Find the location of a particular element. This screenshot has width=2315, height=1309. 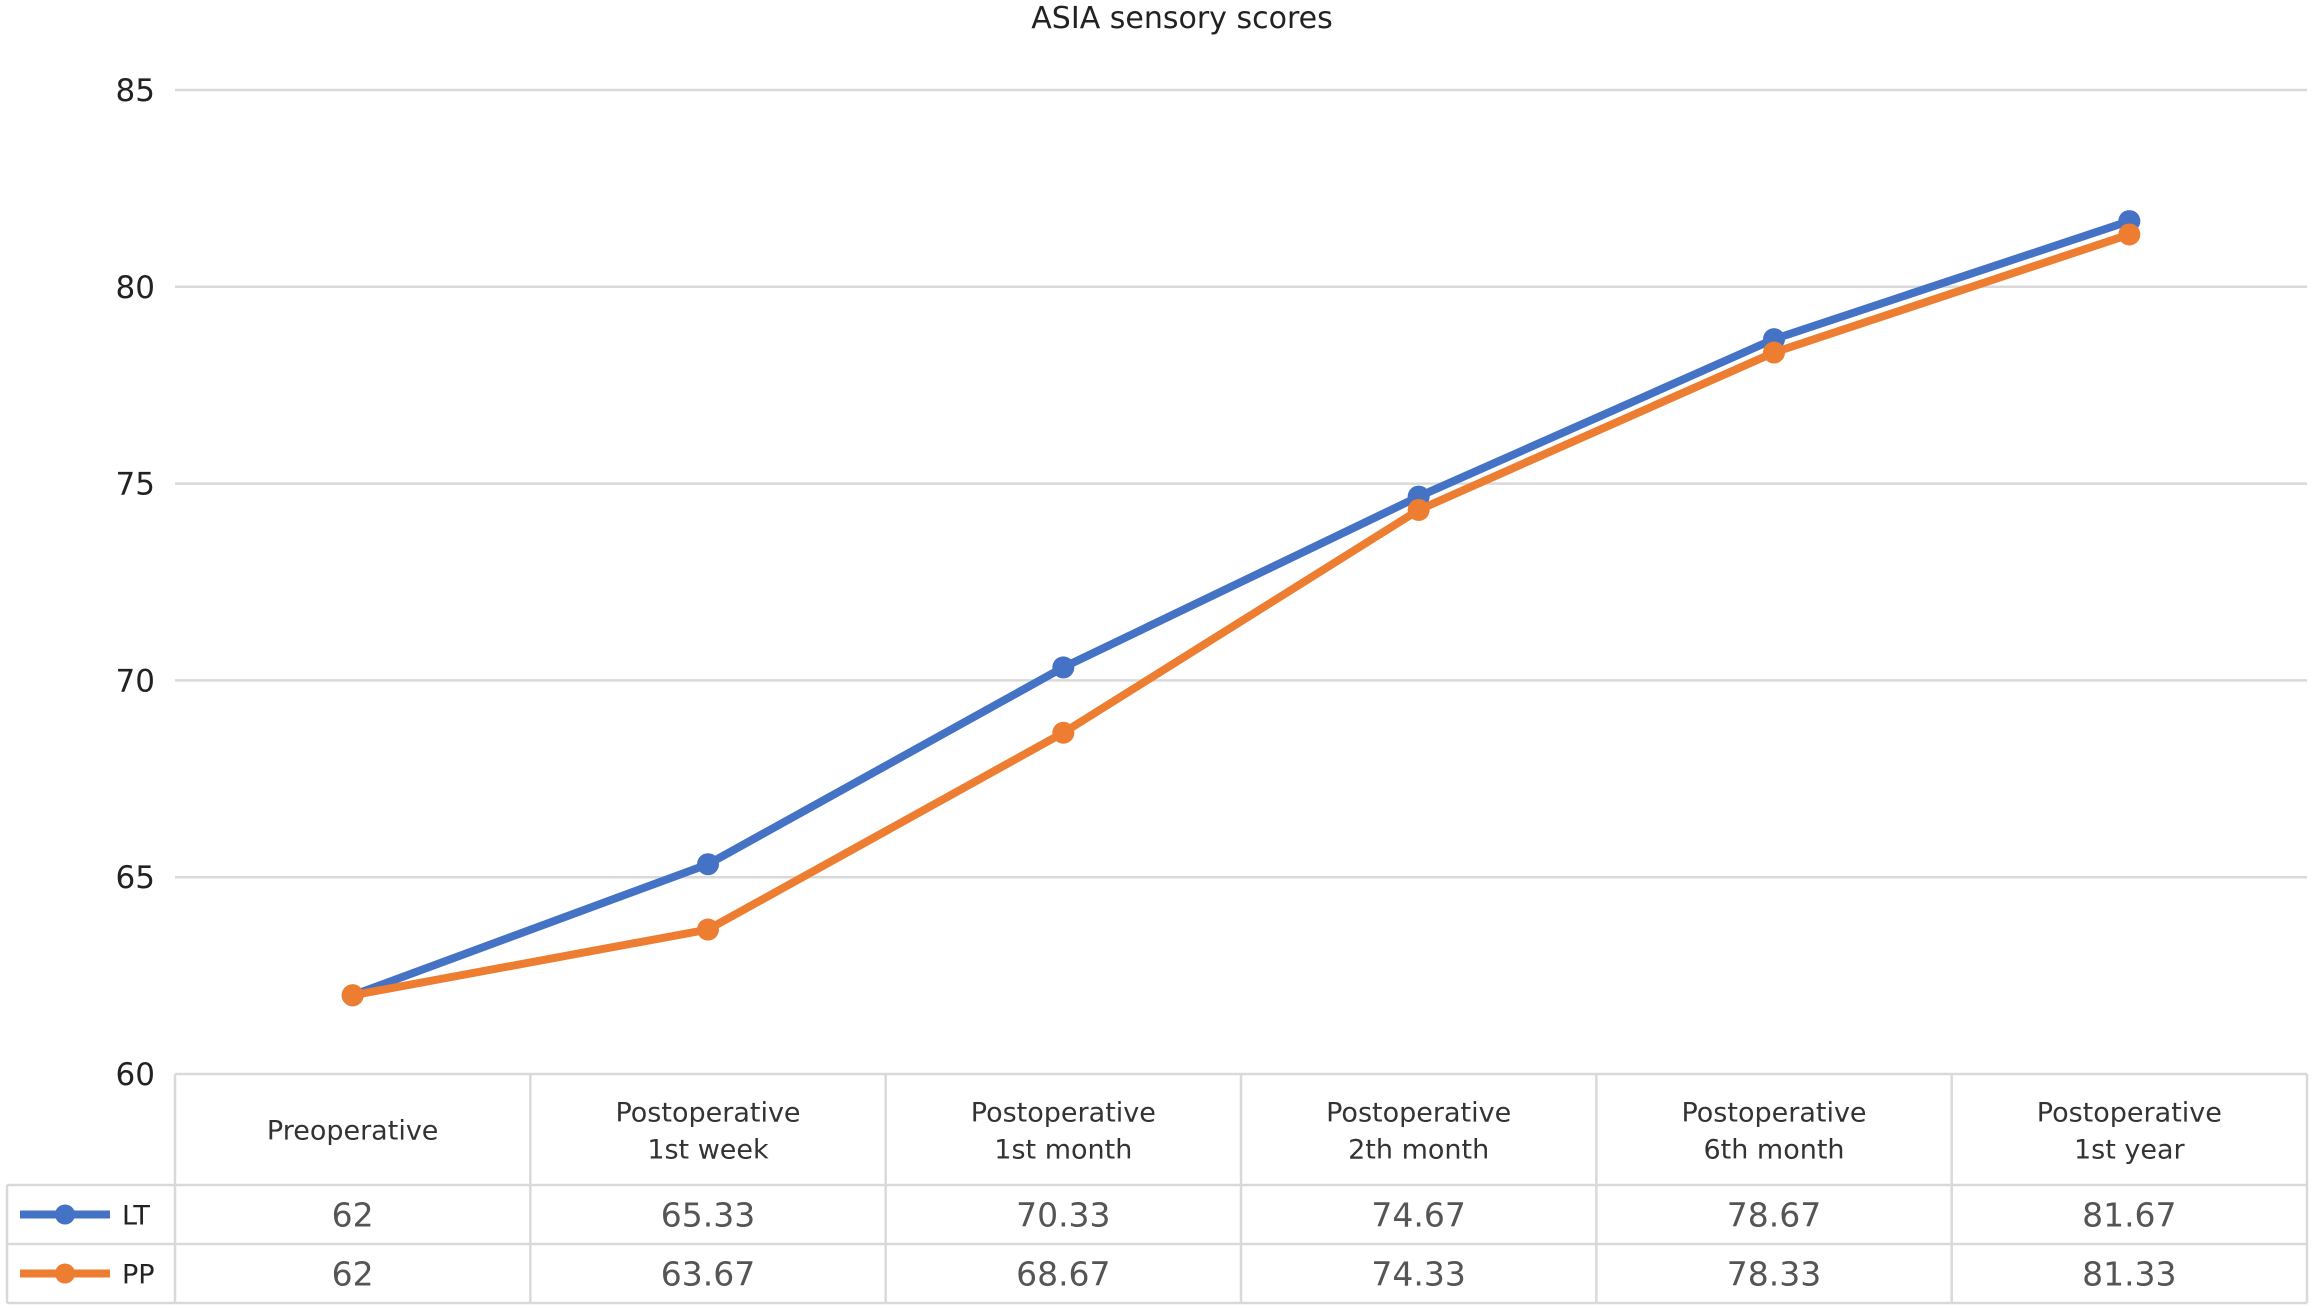

data-table-value: 74.67 is located at coordinates (1418, 1215).